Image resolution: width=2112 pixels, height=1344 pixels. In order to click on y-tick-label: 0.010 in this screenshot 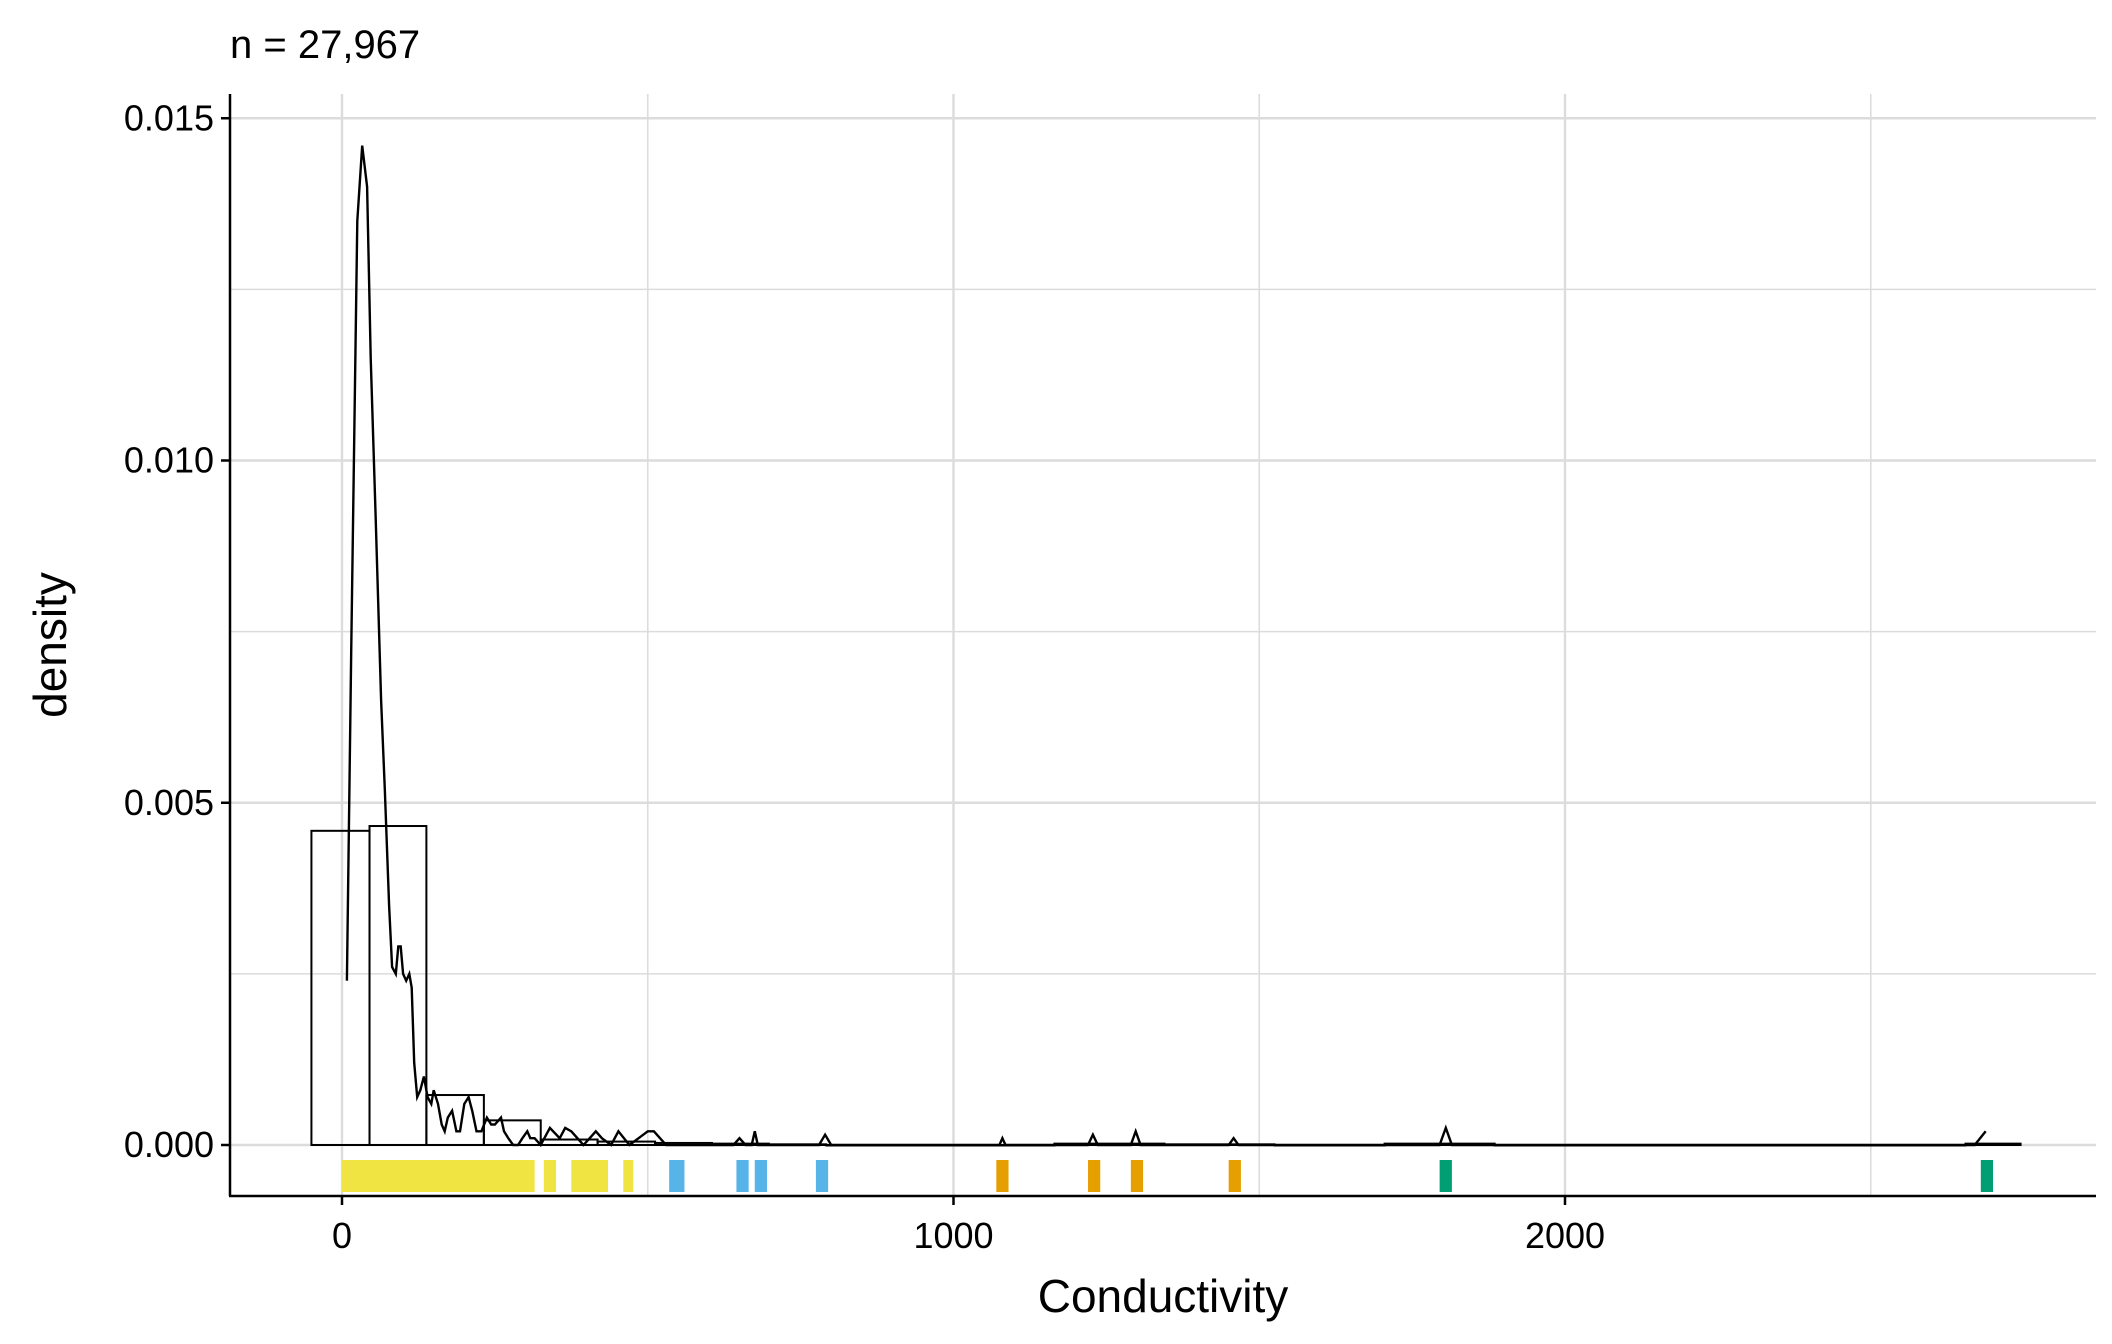, I will do `click(169, 460)`.